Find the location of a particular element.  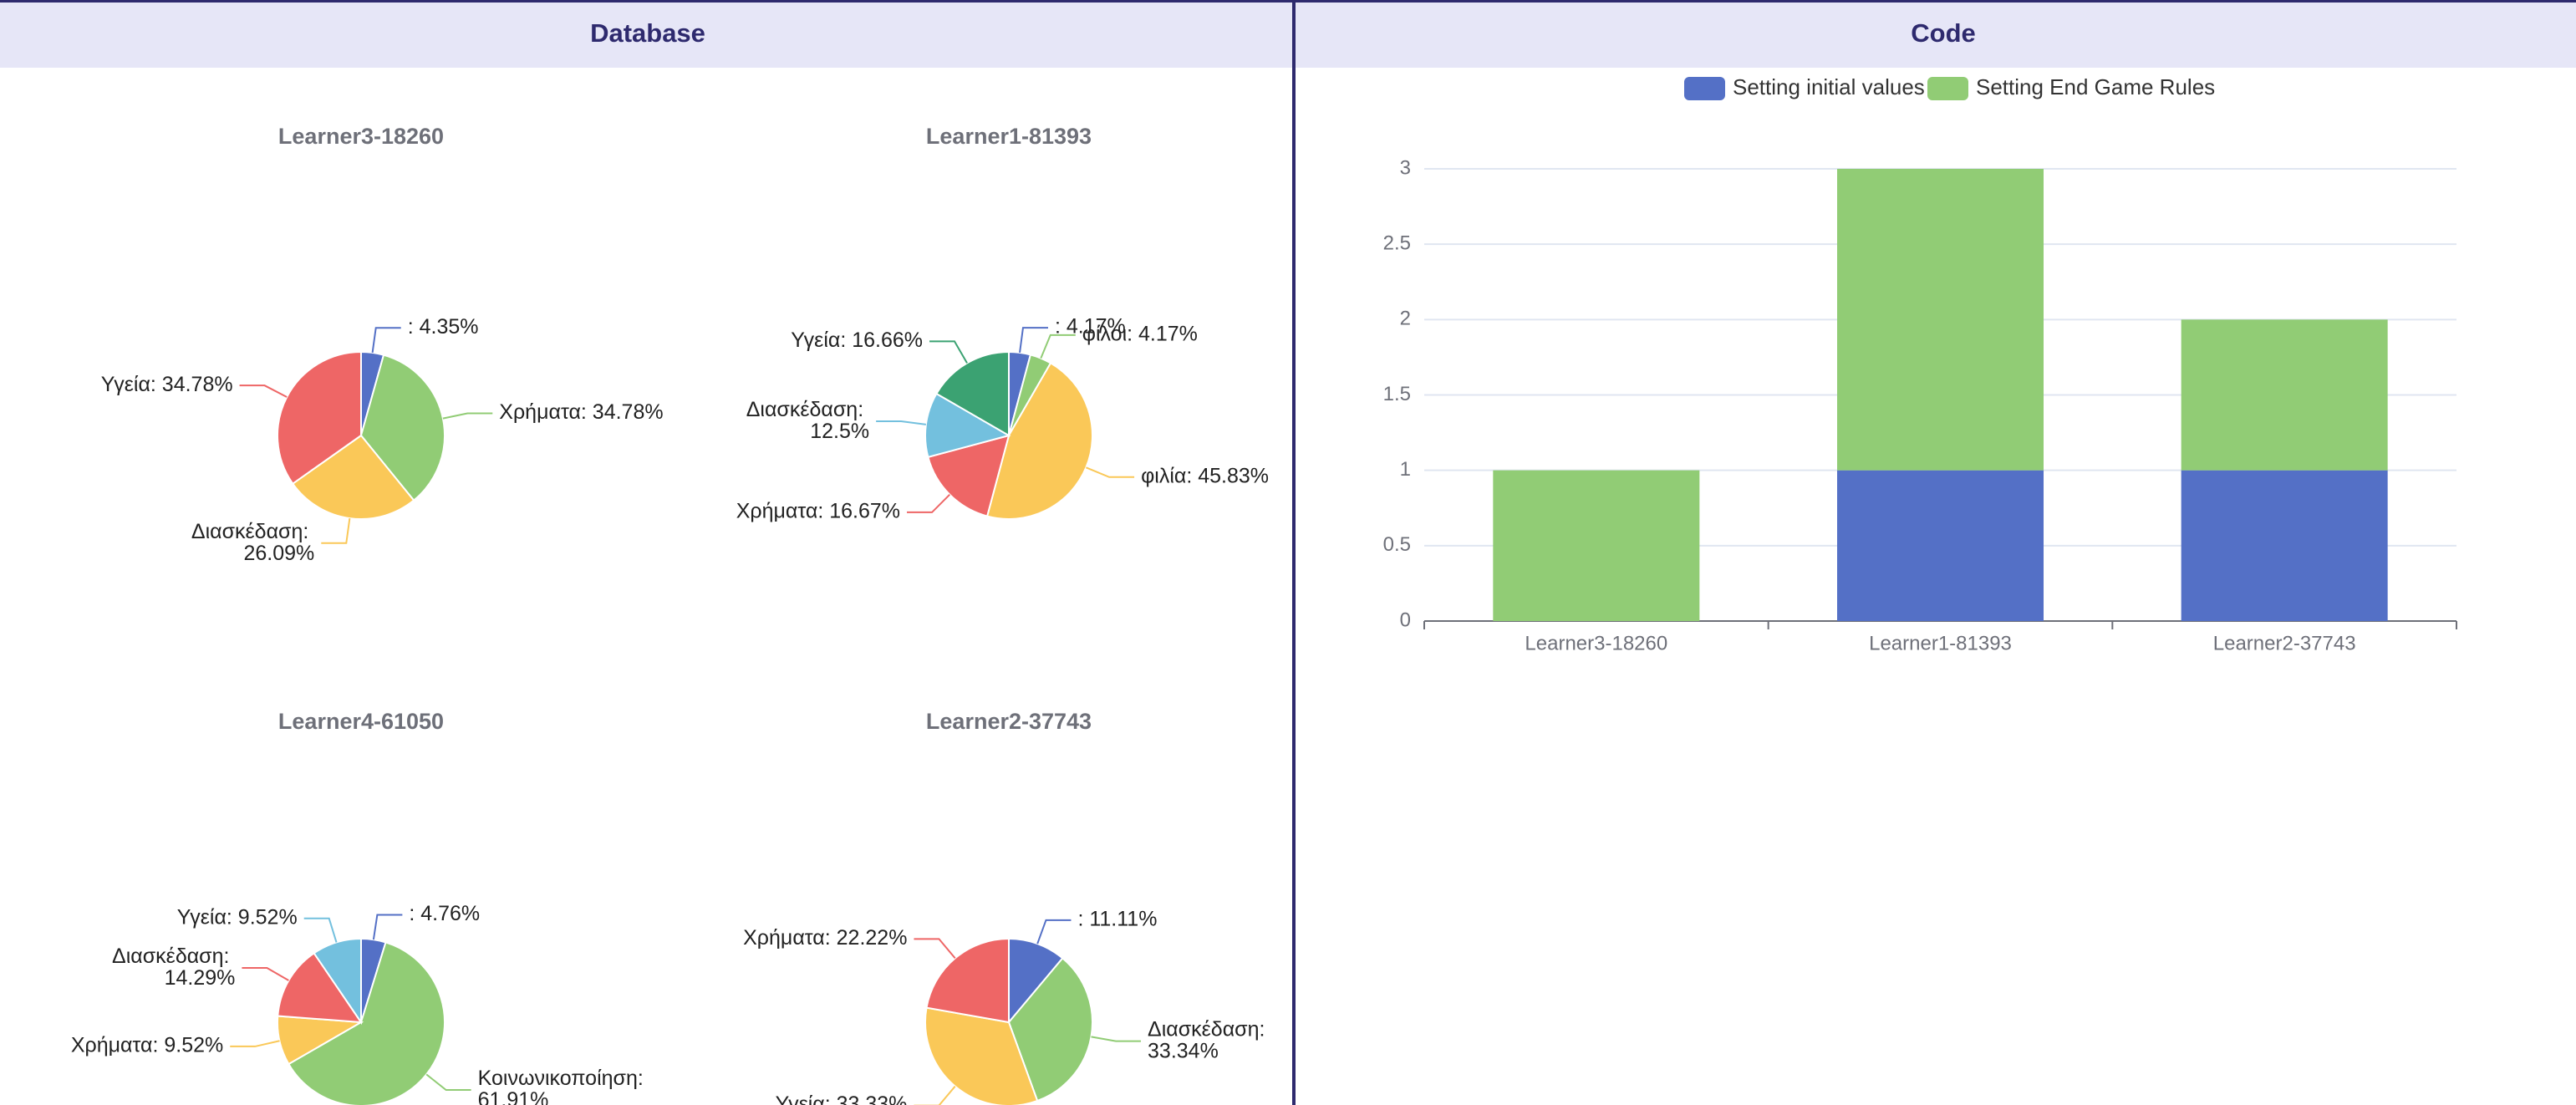

data-label: Υγεία: 9.52% is located at coordinates (237, 917).